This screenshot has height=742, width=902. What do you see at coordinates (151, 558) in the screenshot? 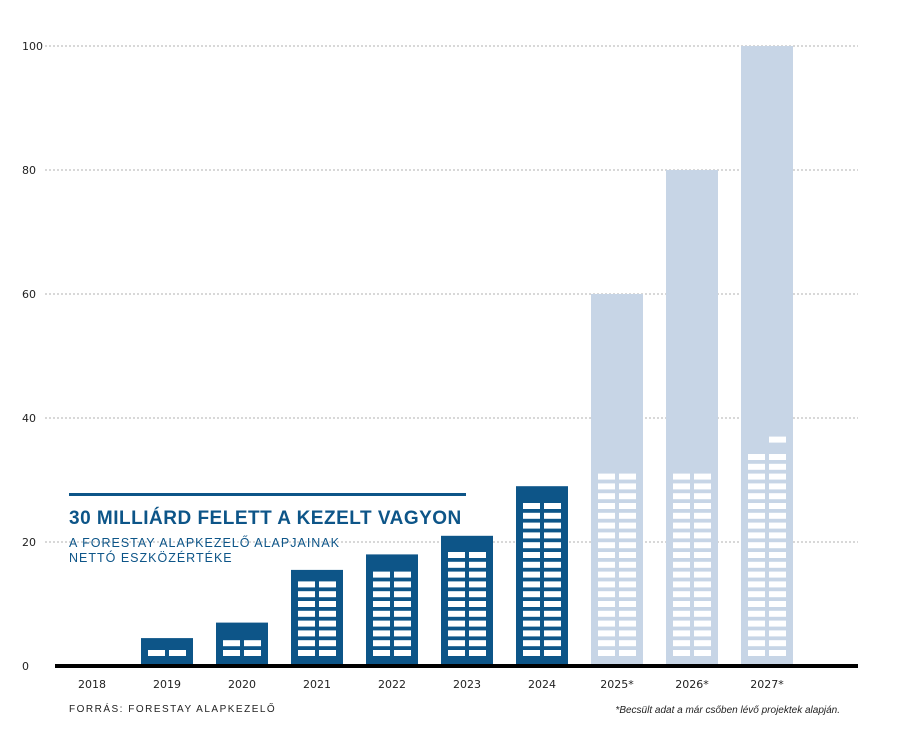
I see `chart-subtitle-line-2: NETTÓ ESZKÖZÉRTÉKE` at bounding box center [151, 558].